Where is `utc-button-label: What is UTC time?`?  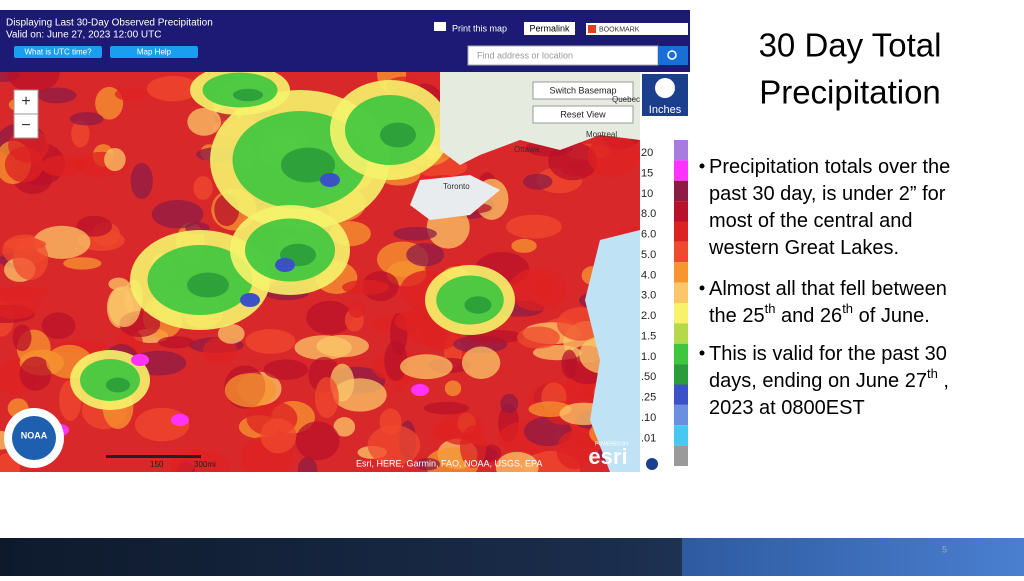 utc-button-label: What is UTC time? is located at coordinates (58, 52).